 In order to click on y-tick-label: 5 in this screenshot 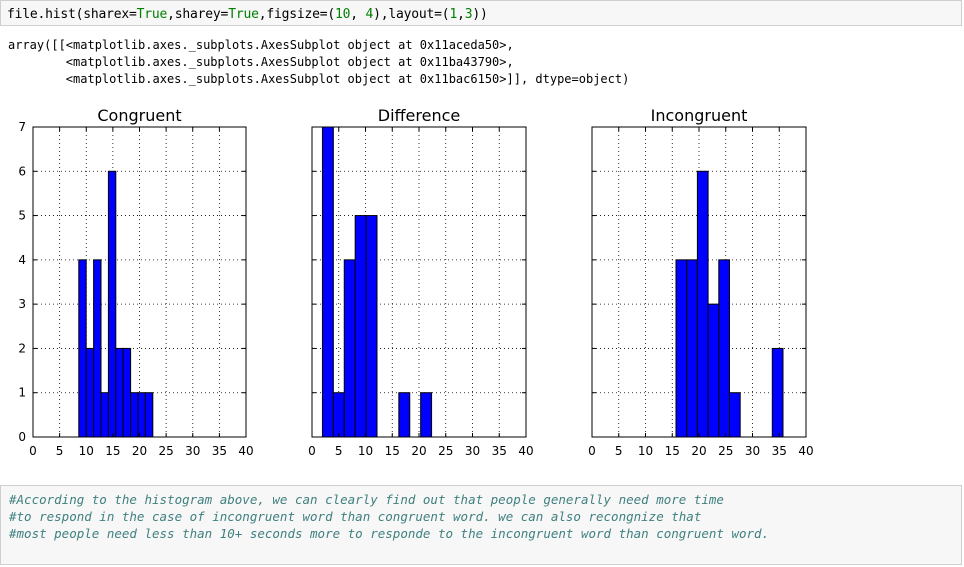, I will do `click(22, 216)`.